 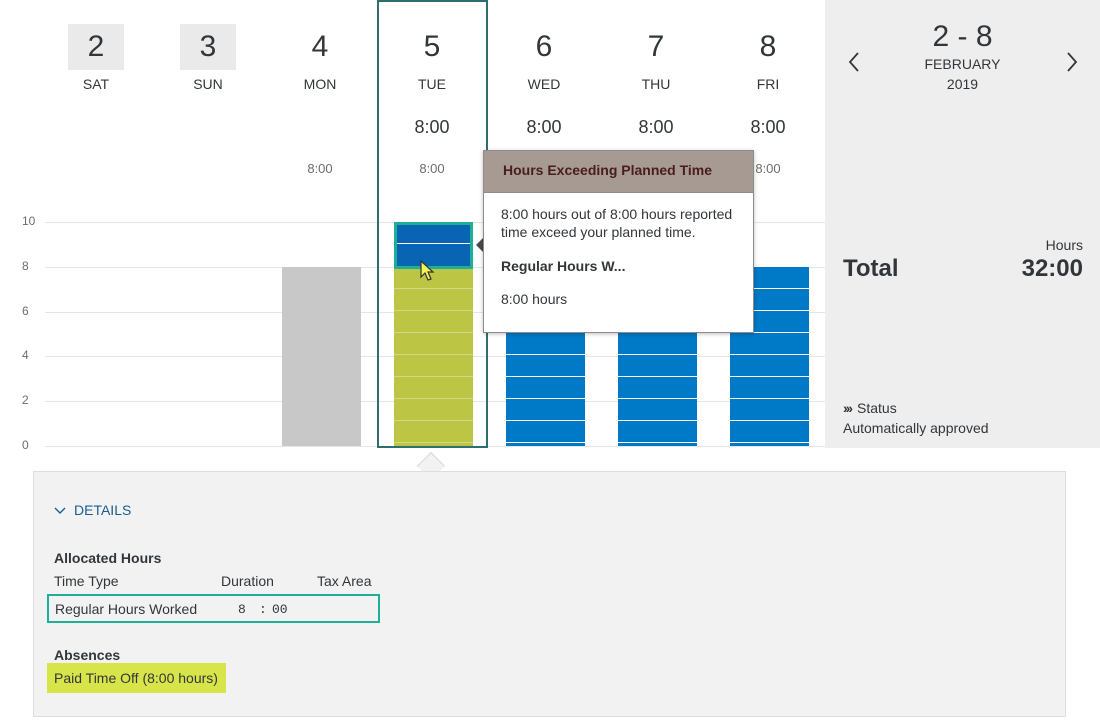 I want to click on hours-label: Hours, so click(x=1064, y=245).